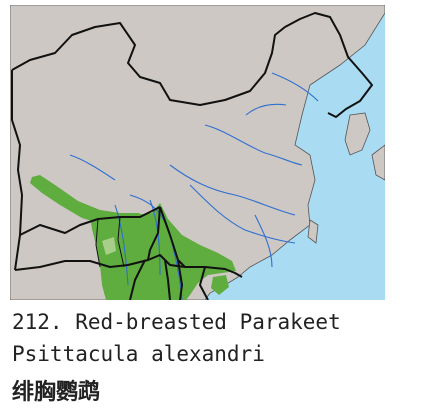 Image resolution: width=438 pixels, height=416 pixels. Describe the element at coordinates (90, 201) in the screenshot. I see `range-himalaya` at that location.